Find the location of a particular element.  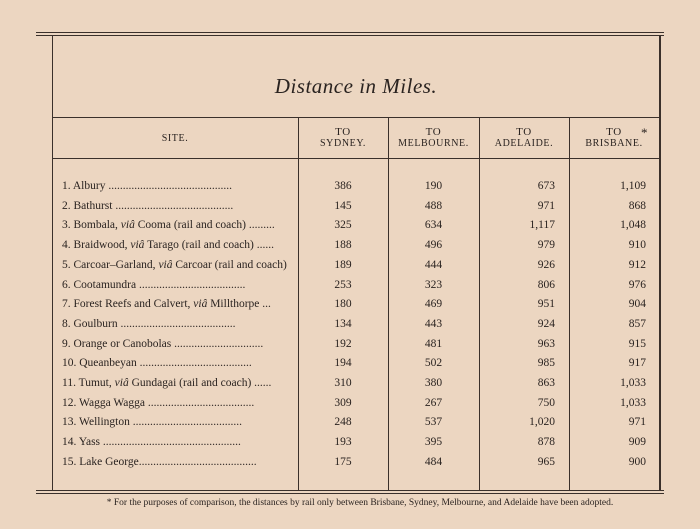

cell-adelaide: 979 is located at coordinates (546, 245).